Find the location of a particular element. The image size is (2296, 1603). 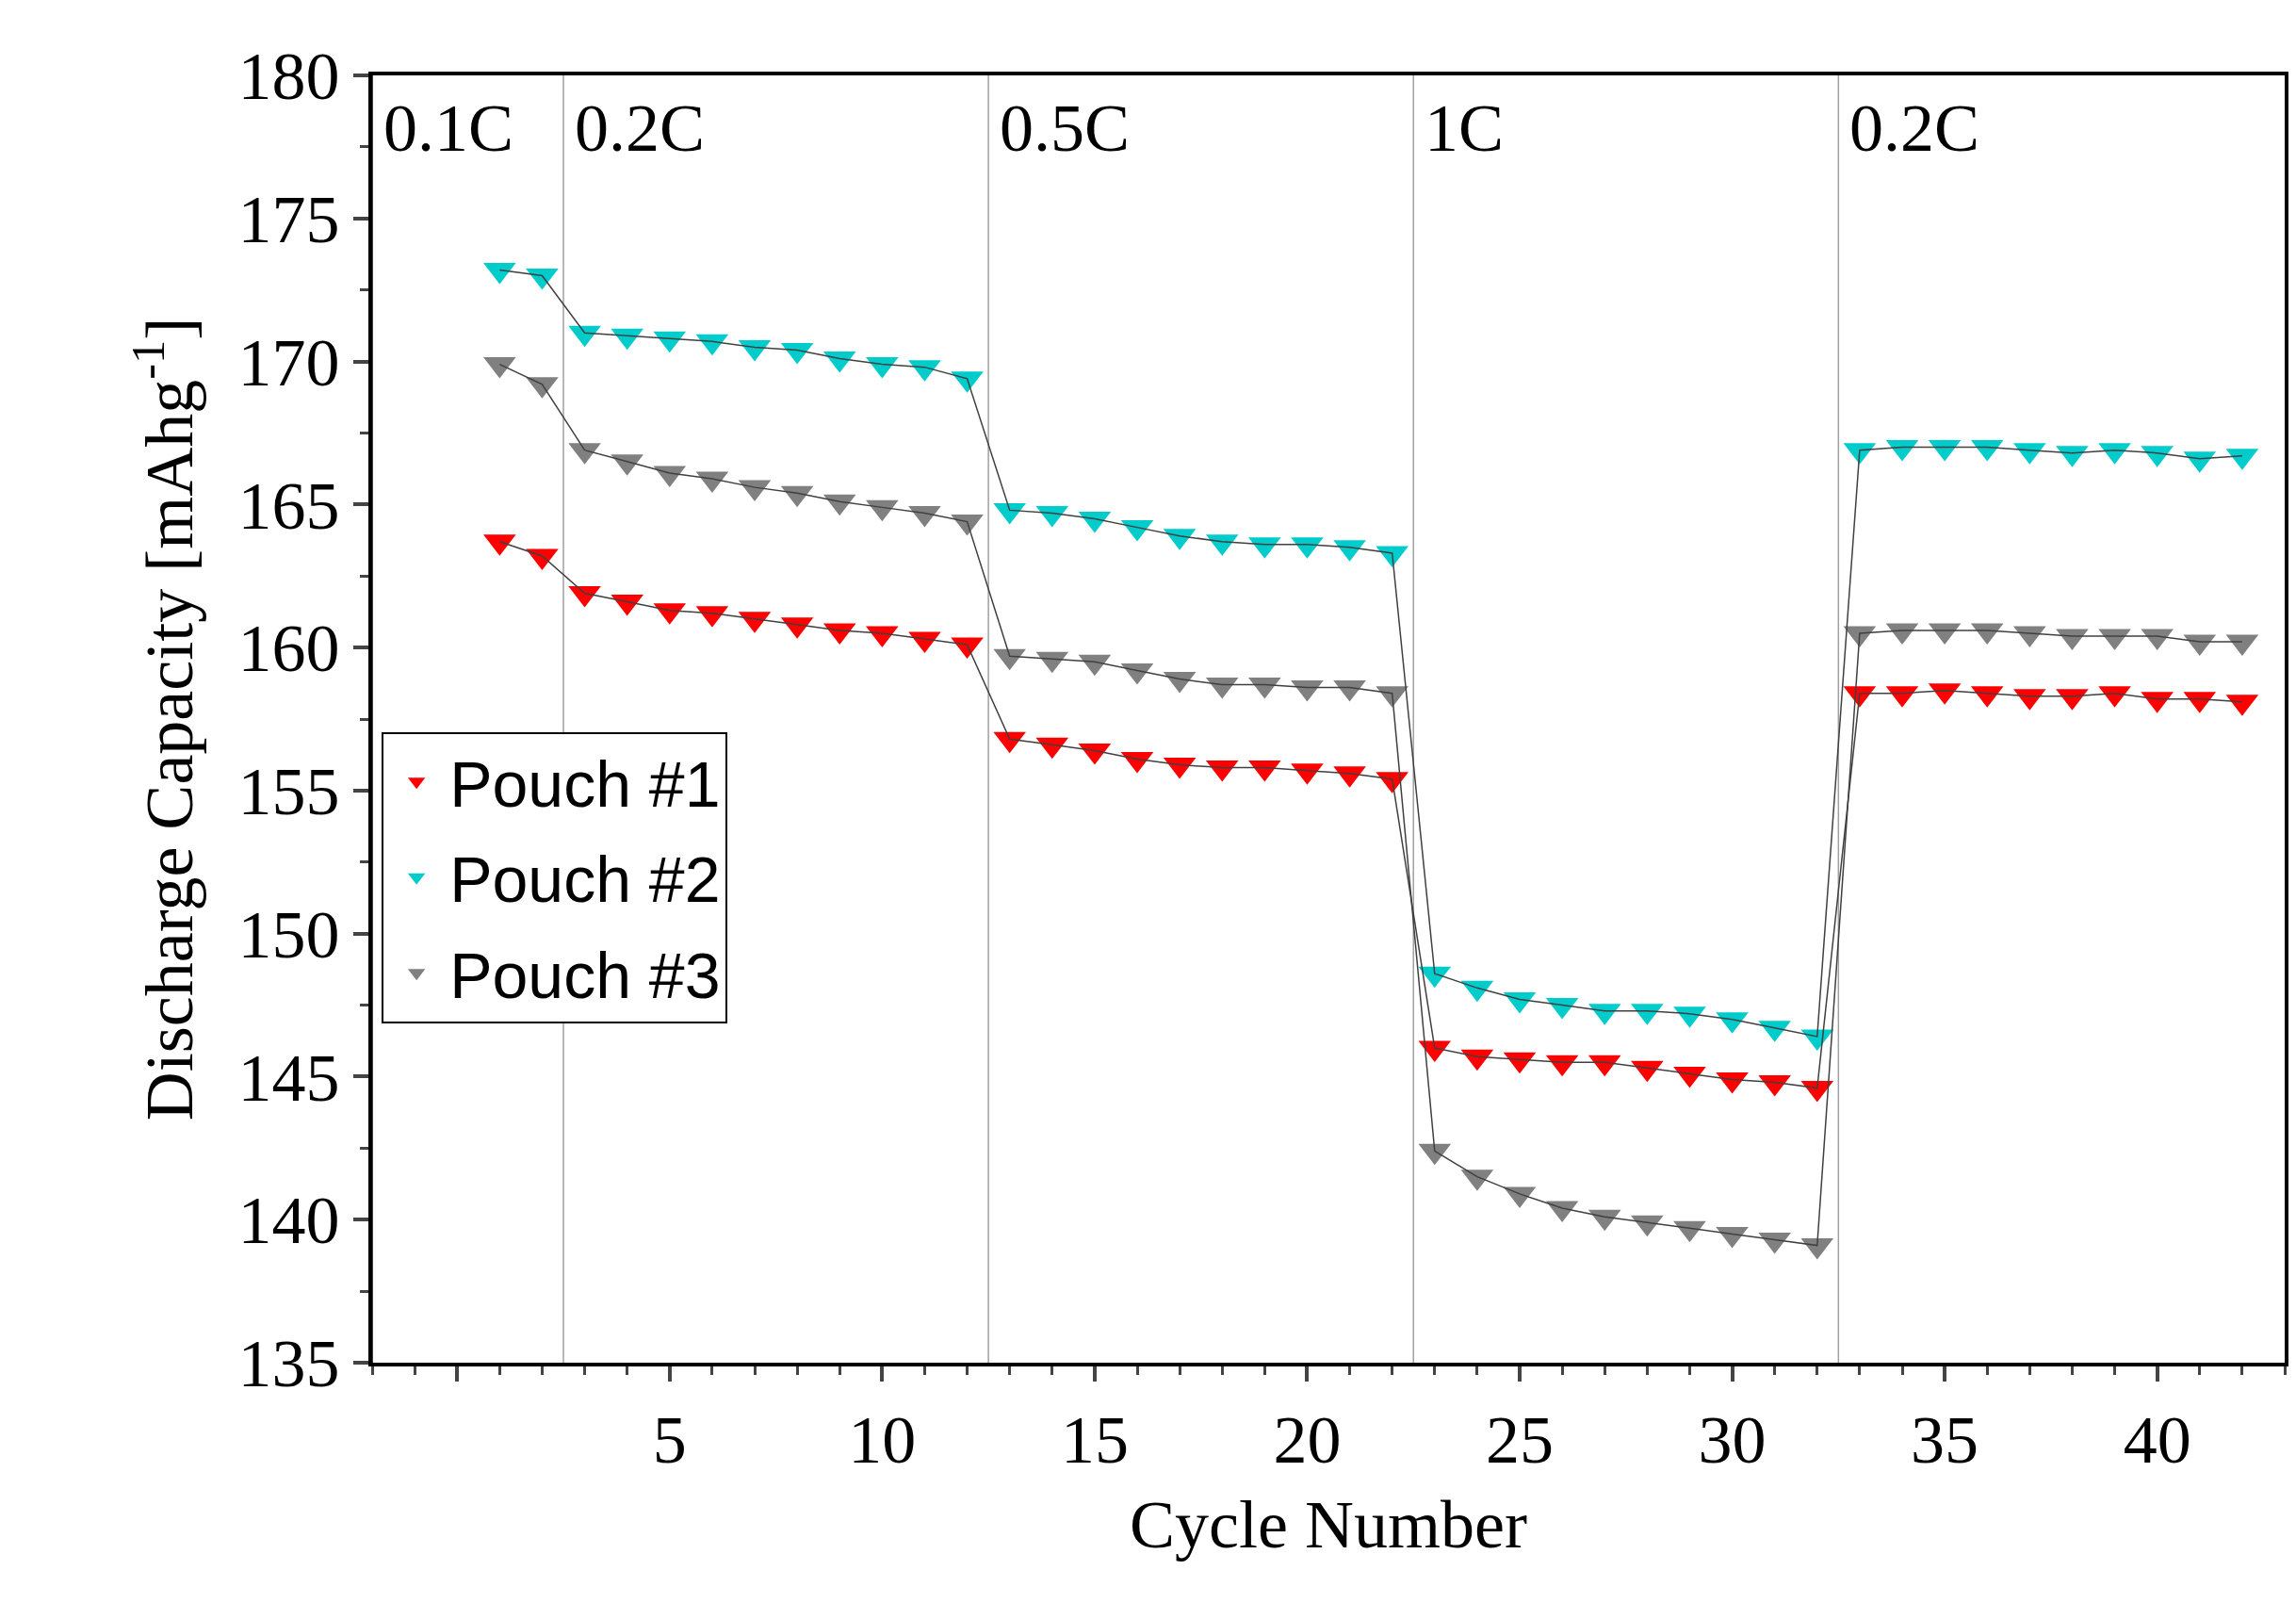

y-tick-label: 150 is located at coordinates (288, 934).